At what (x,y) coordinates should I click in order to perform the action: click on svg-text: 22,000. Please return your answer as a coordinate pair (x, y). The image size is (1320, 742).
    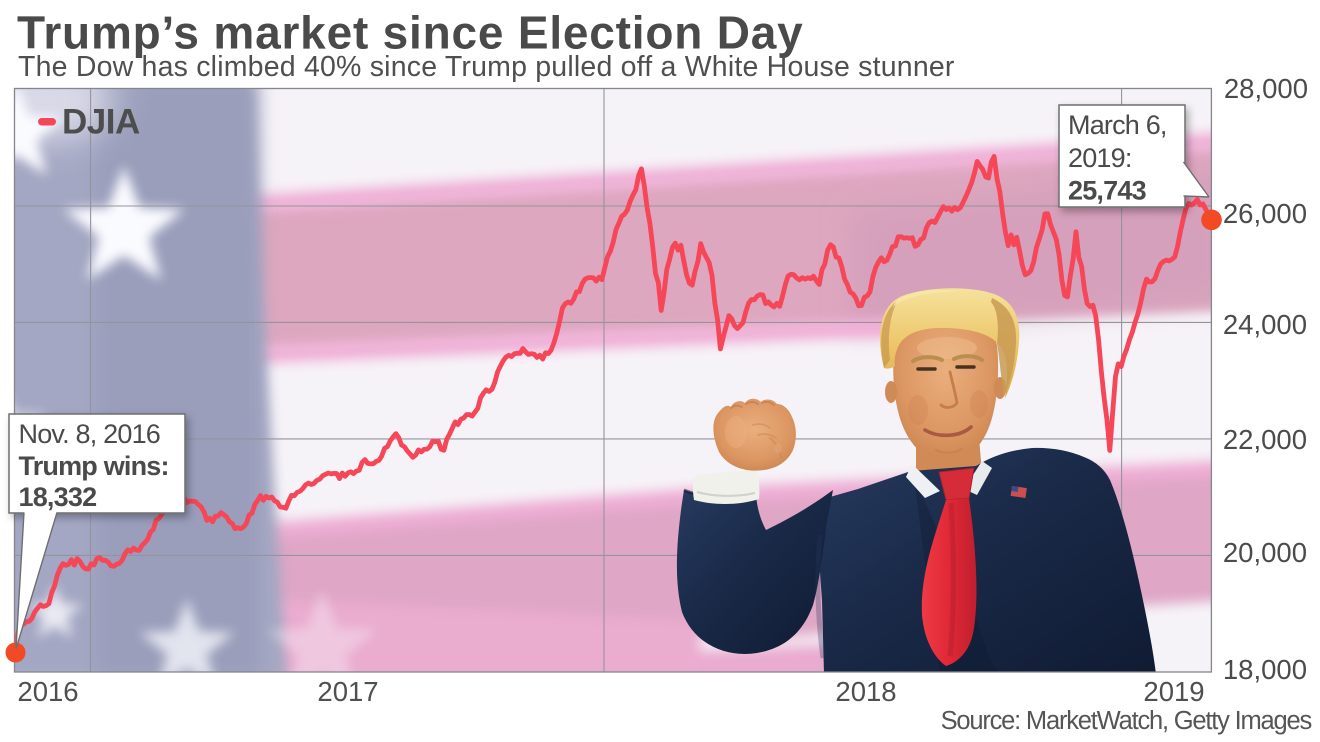
    Looking at the image, I should click on (1265, 439).